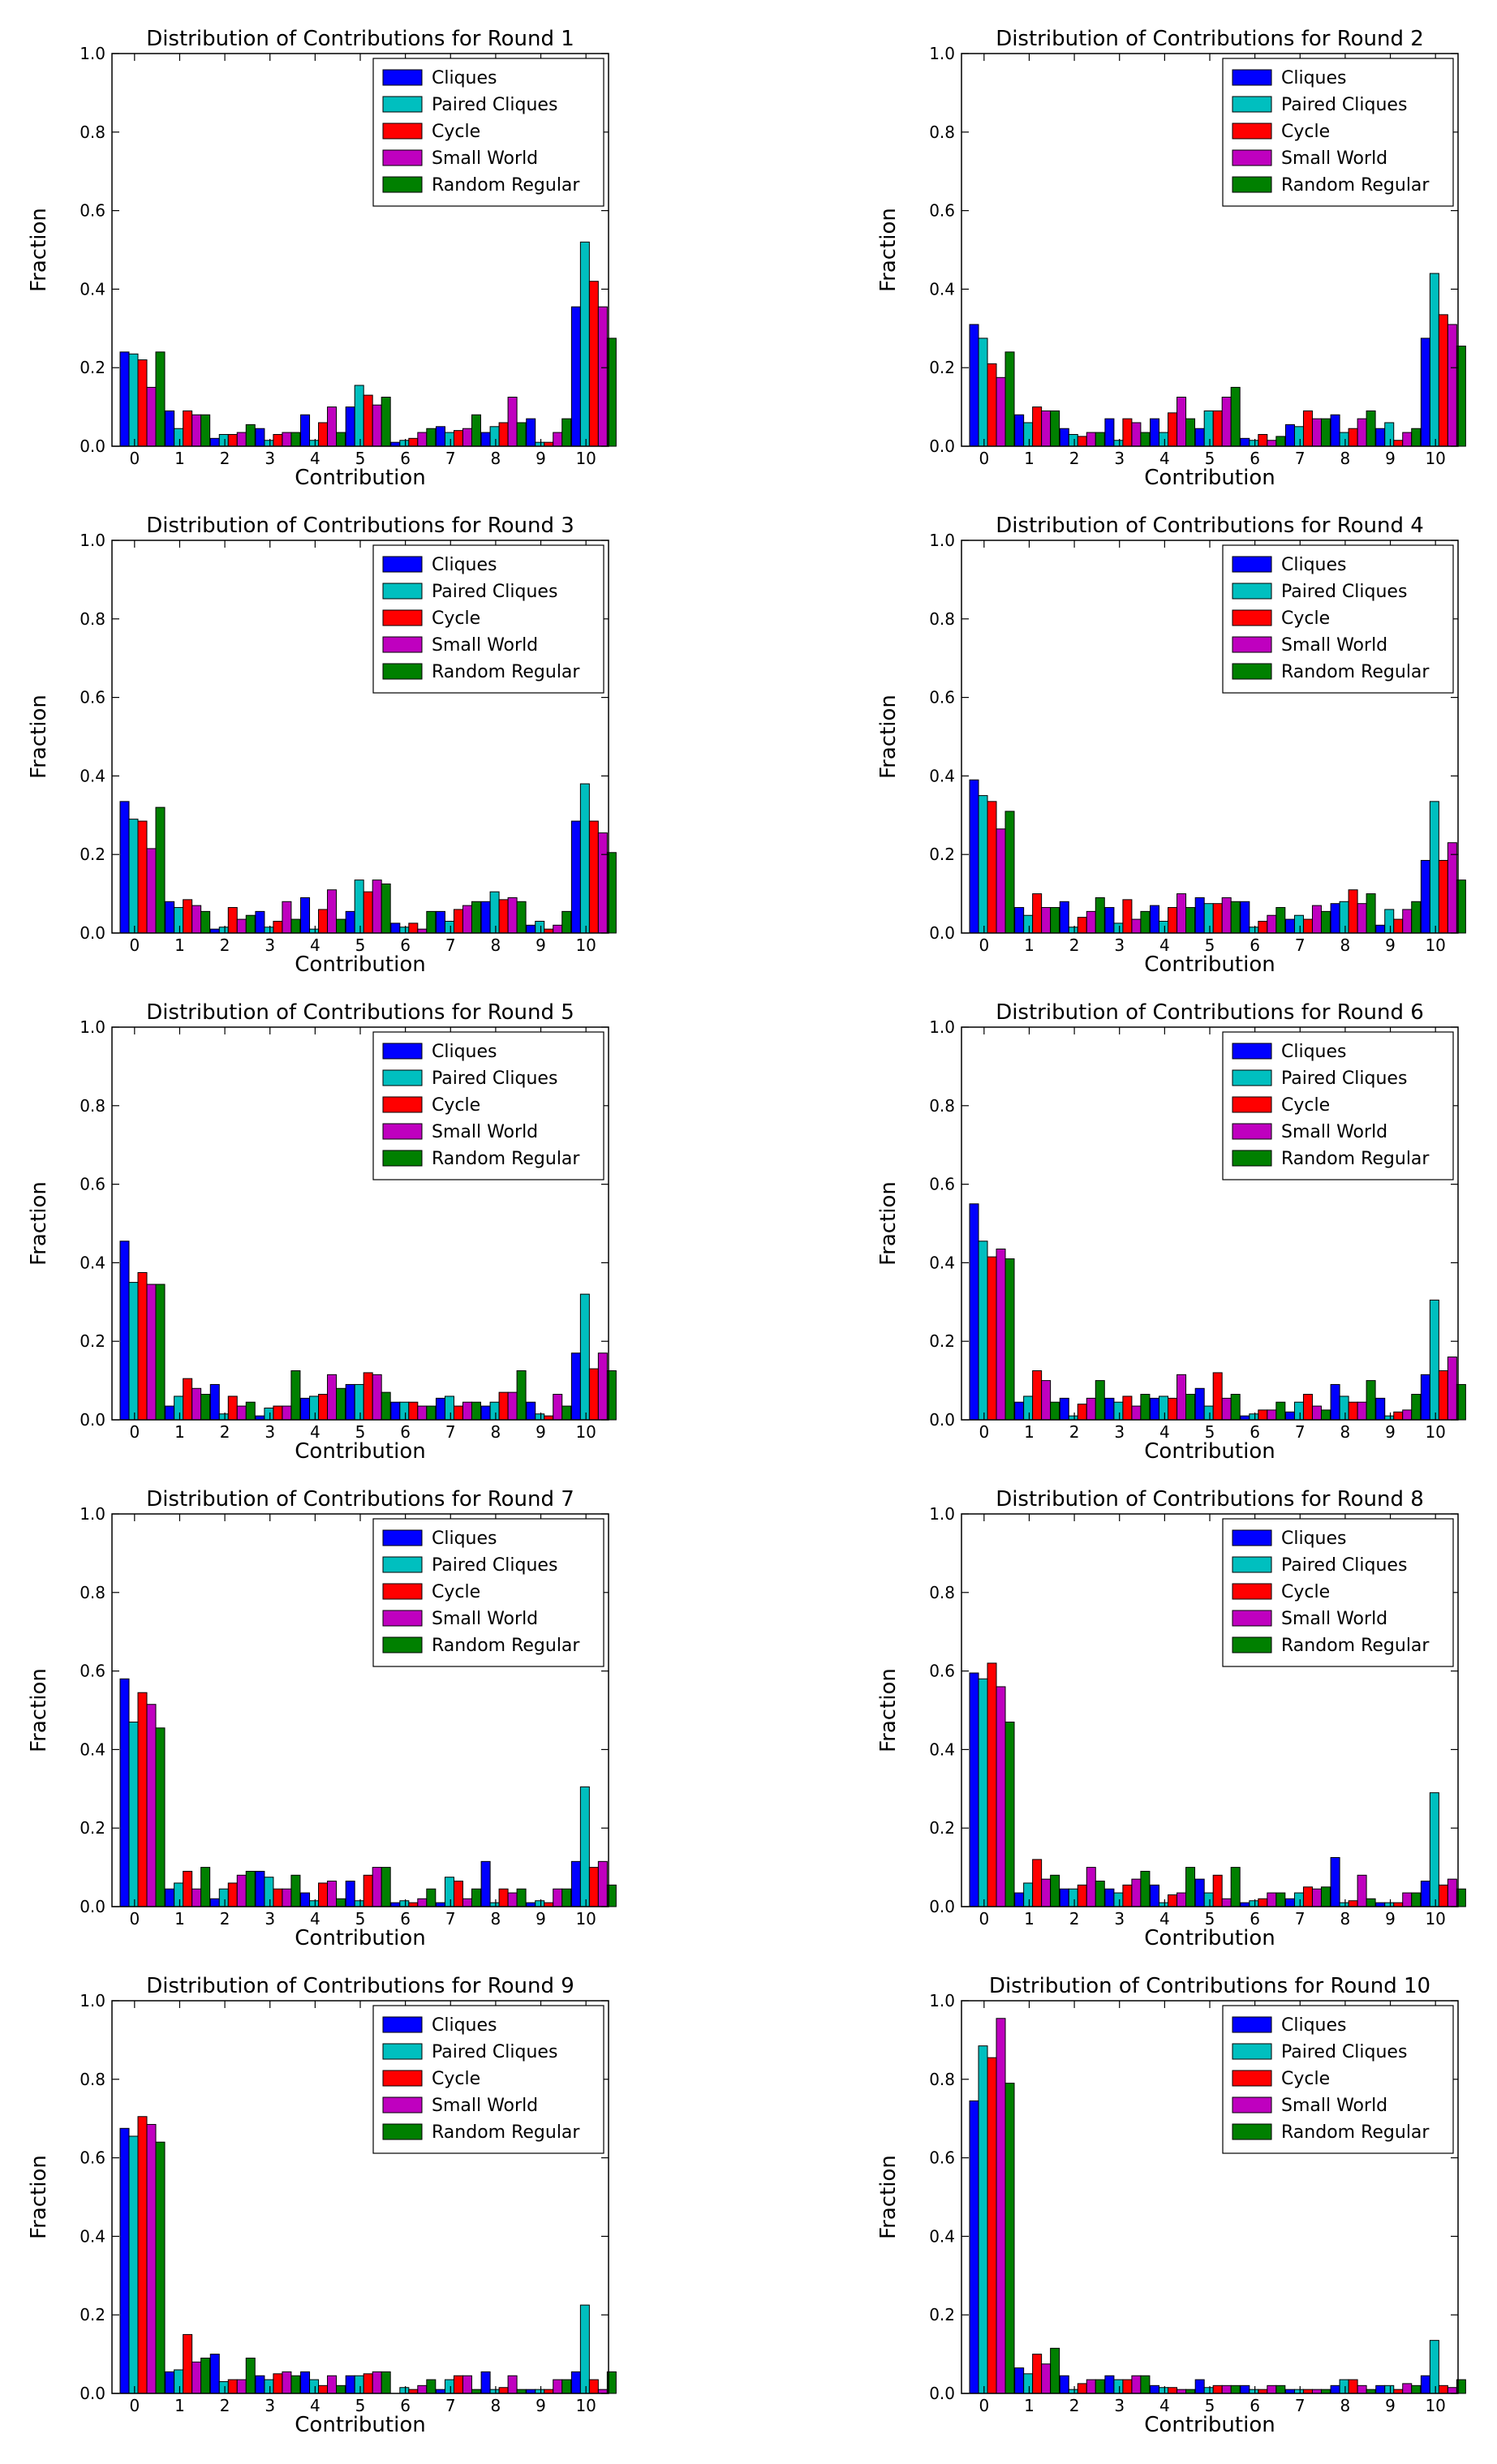  What do you see at coordinates (1435, 1919) in the screenshot?
I see `chart8-x-tick-label: 10` at bounding box center [1435, 1919].